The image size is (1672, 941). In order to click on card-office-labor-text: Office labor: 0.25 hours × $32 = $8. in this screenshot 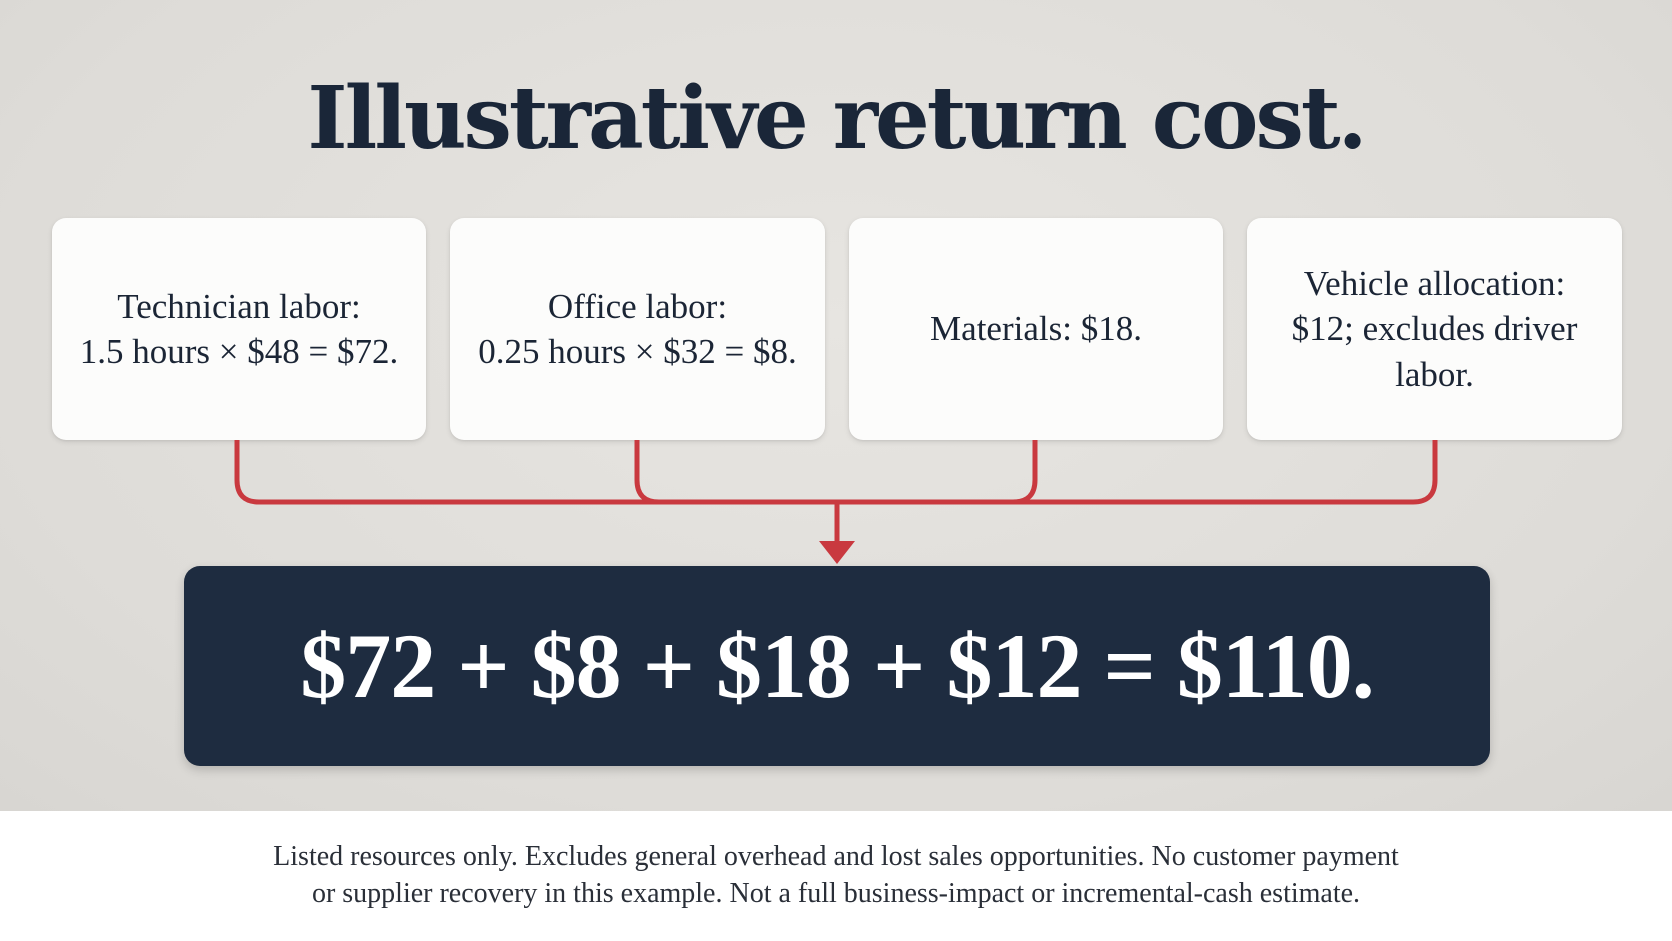, I will do `click(637, 329)`.